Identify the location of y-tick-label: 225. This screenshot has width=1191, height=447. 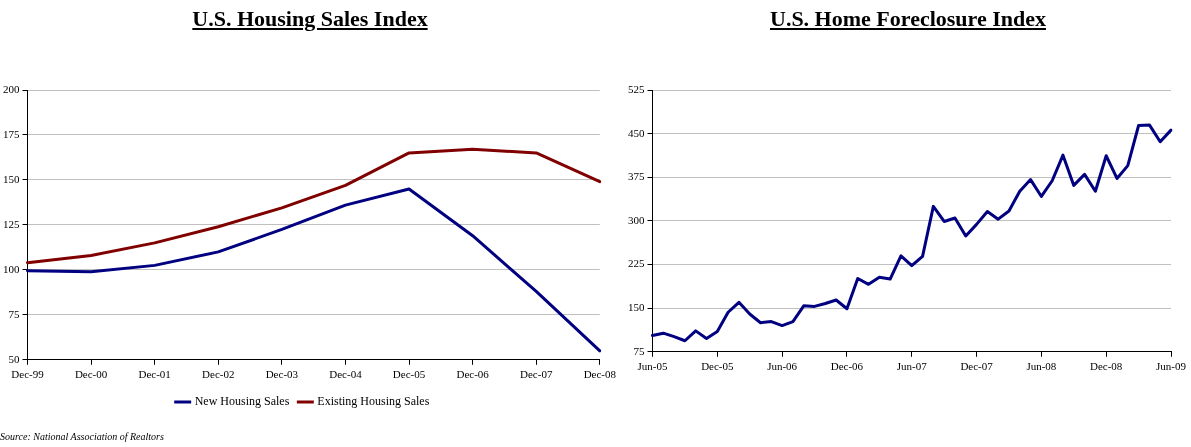
(636, 263).